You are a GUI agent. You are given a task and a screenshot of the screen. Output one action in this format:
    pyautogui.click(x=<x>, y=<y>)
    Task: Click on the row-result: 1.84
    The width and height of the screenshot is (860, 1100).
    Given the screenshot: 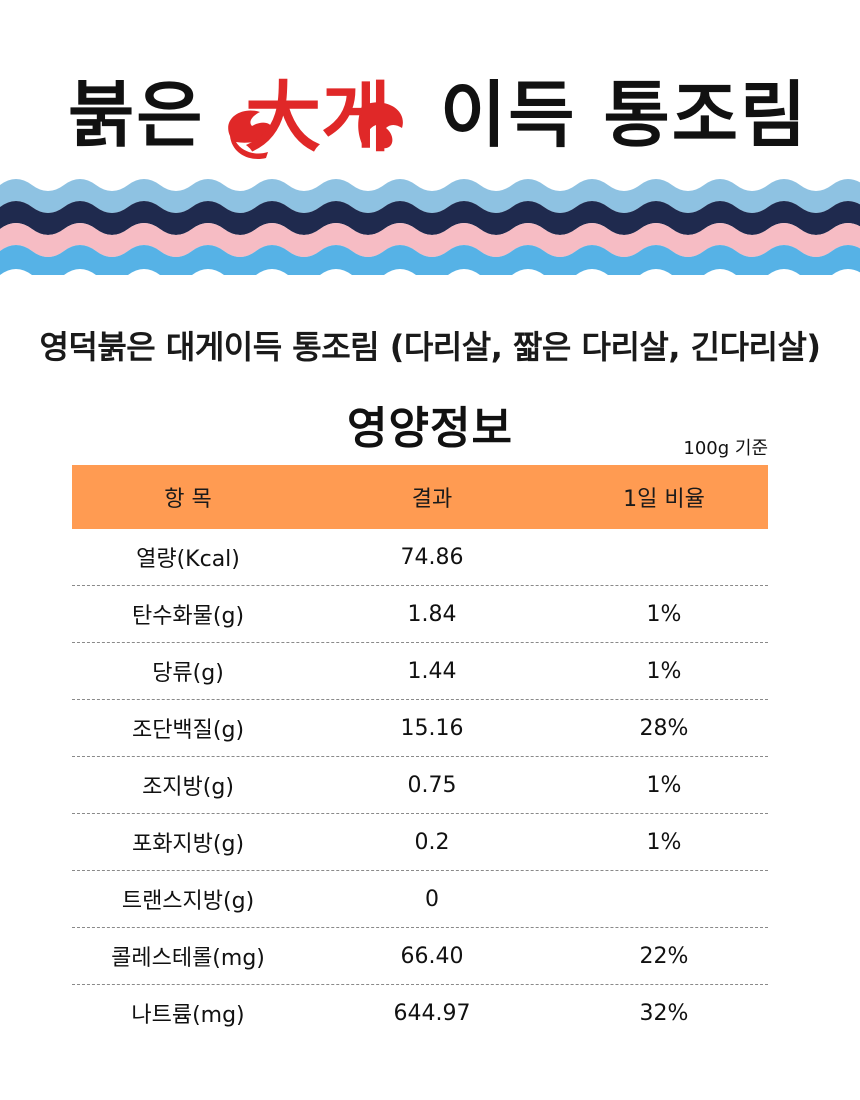 What is the action you would take?
    pyautogui.click(x=432, y=614)
    